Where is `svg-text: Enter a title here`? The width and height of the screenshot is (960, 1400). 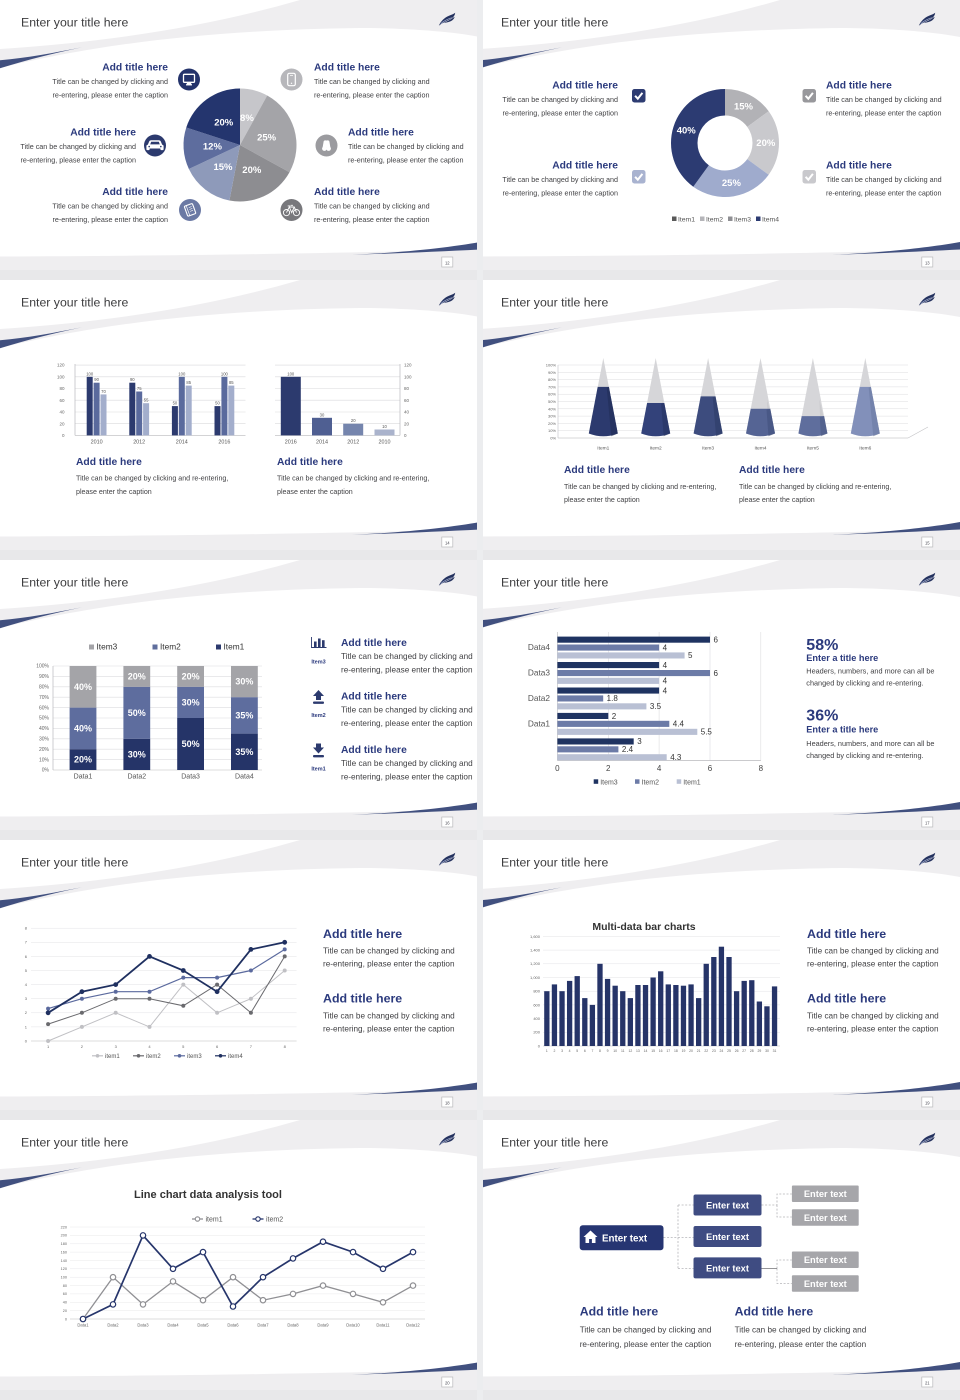
svg-text: Enter a title here is located at coordinates (842, 658).